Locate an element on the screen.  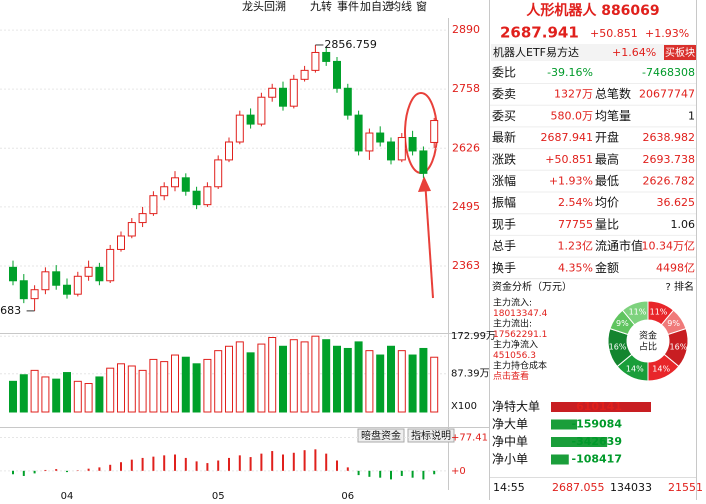
toolbar-button: 窗 is located at coordinates (421, 6).